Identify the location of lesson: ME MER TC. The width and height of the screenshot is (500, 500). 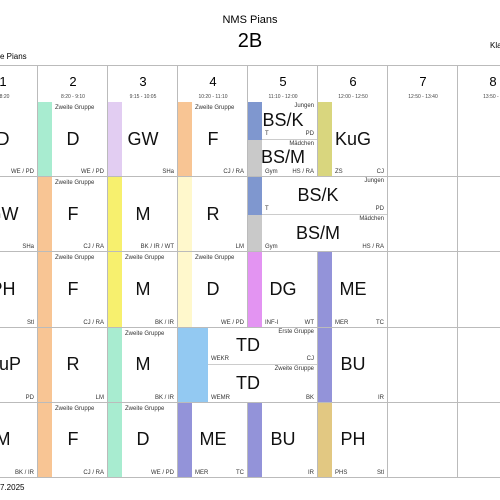
(353, 290).